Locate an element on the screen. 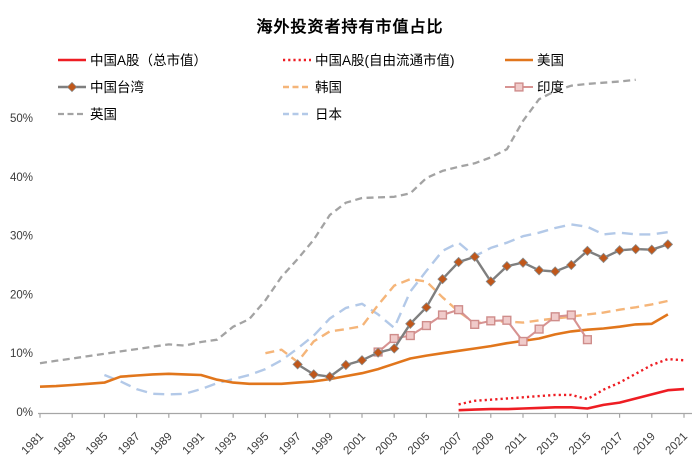 Image resolution: width=700 pixels, height=469 pixels. y-tick-label: 50% is located at coordinates (21, 119).